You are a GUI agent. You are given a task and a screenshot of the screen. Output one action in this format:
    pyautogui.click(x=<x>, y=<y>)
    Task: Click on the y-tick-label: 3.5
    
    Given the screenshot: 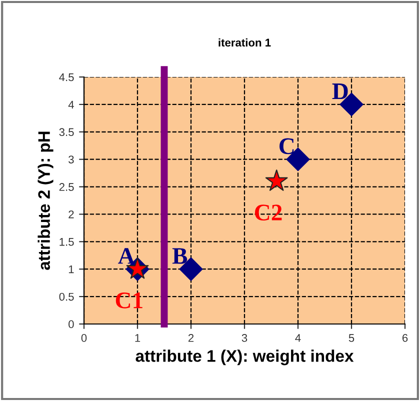 What is the action you would take?
    pyautogui.click(x=66, y=132)
    